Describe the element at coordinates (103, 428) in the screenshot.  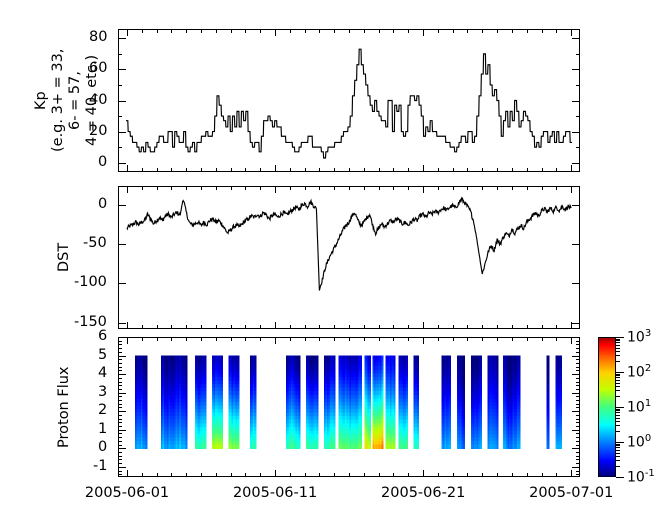
I see `y-tick-label: 1` at that location.